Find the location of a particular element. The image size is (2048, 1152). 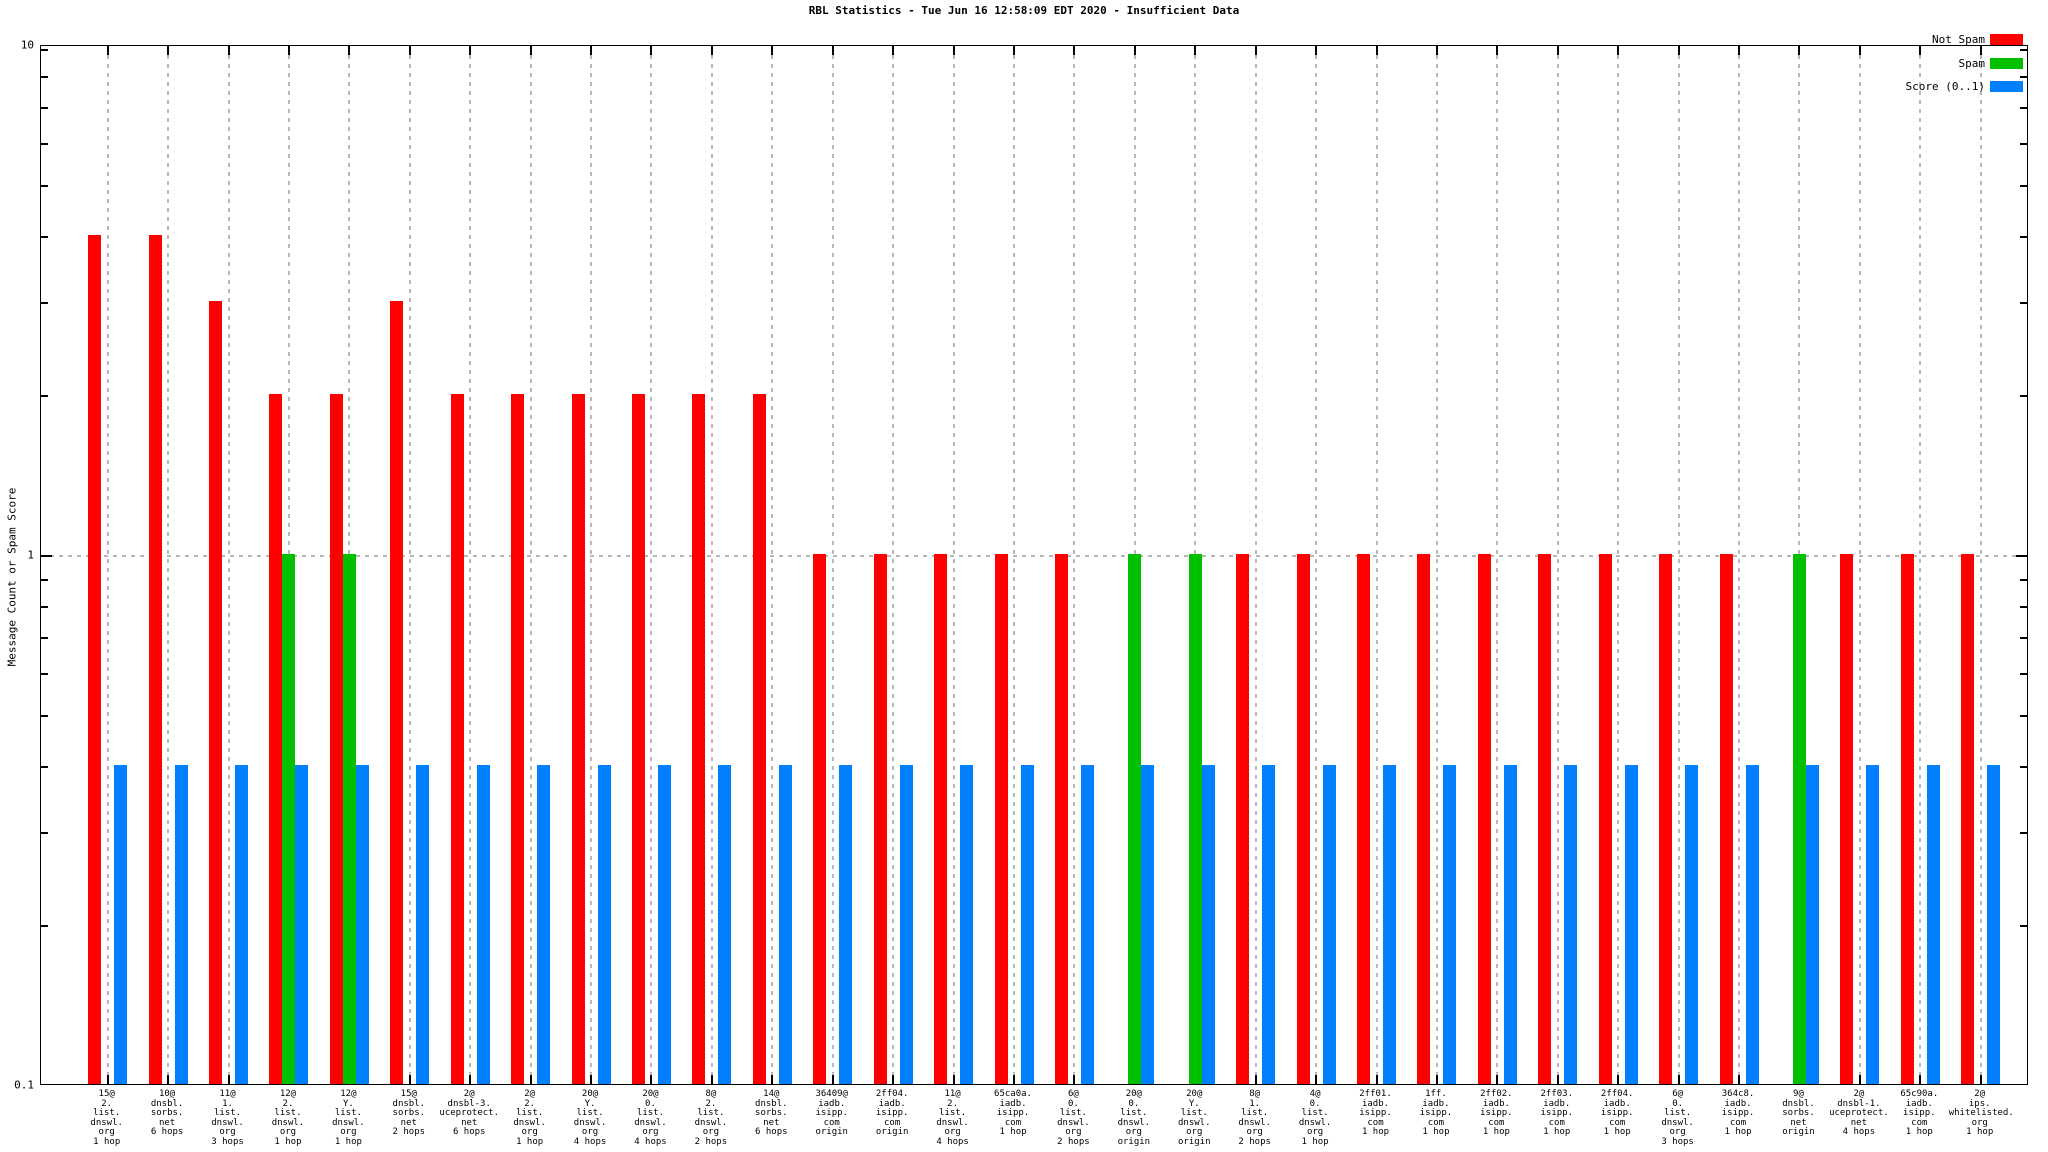

x-tick-label: 4@ 0. list. dnswl. org 1 hop is located at coordinates (1315, 1118).